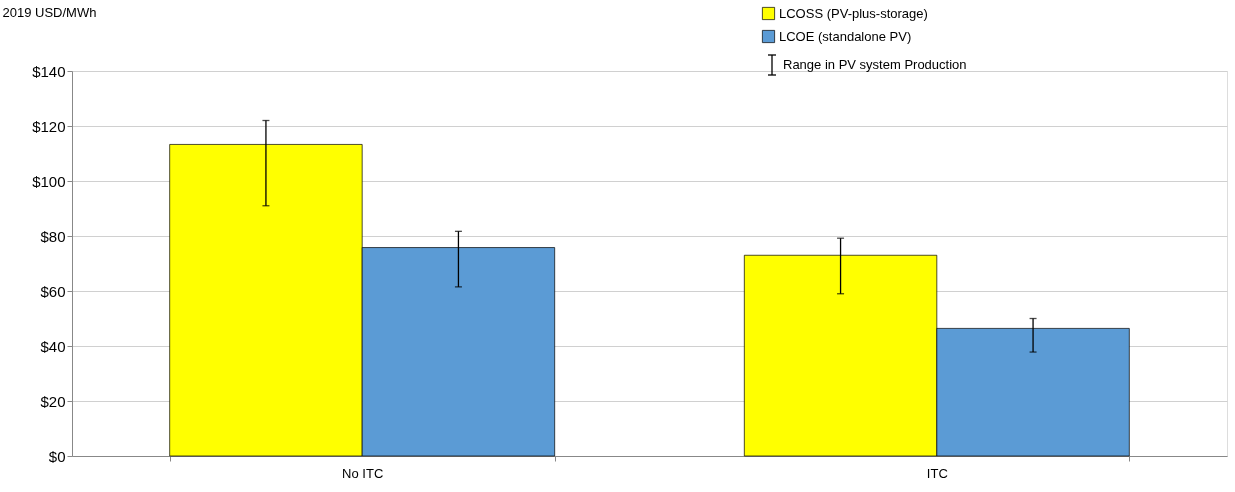 Image resolution: width=1235 pixels, height=492 pixels. What do you see at coordinates (853, 13) in the screenshot?
I see `legend-label: LCOSS (PV-plus-storage)` at bounding box center [853, 13].